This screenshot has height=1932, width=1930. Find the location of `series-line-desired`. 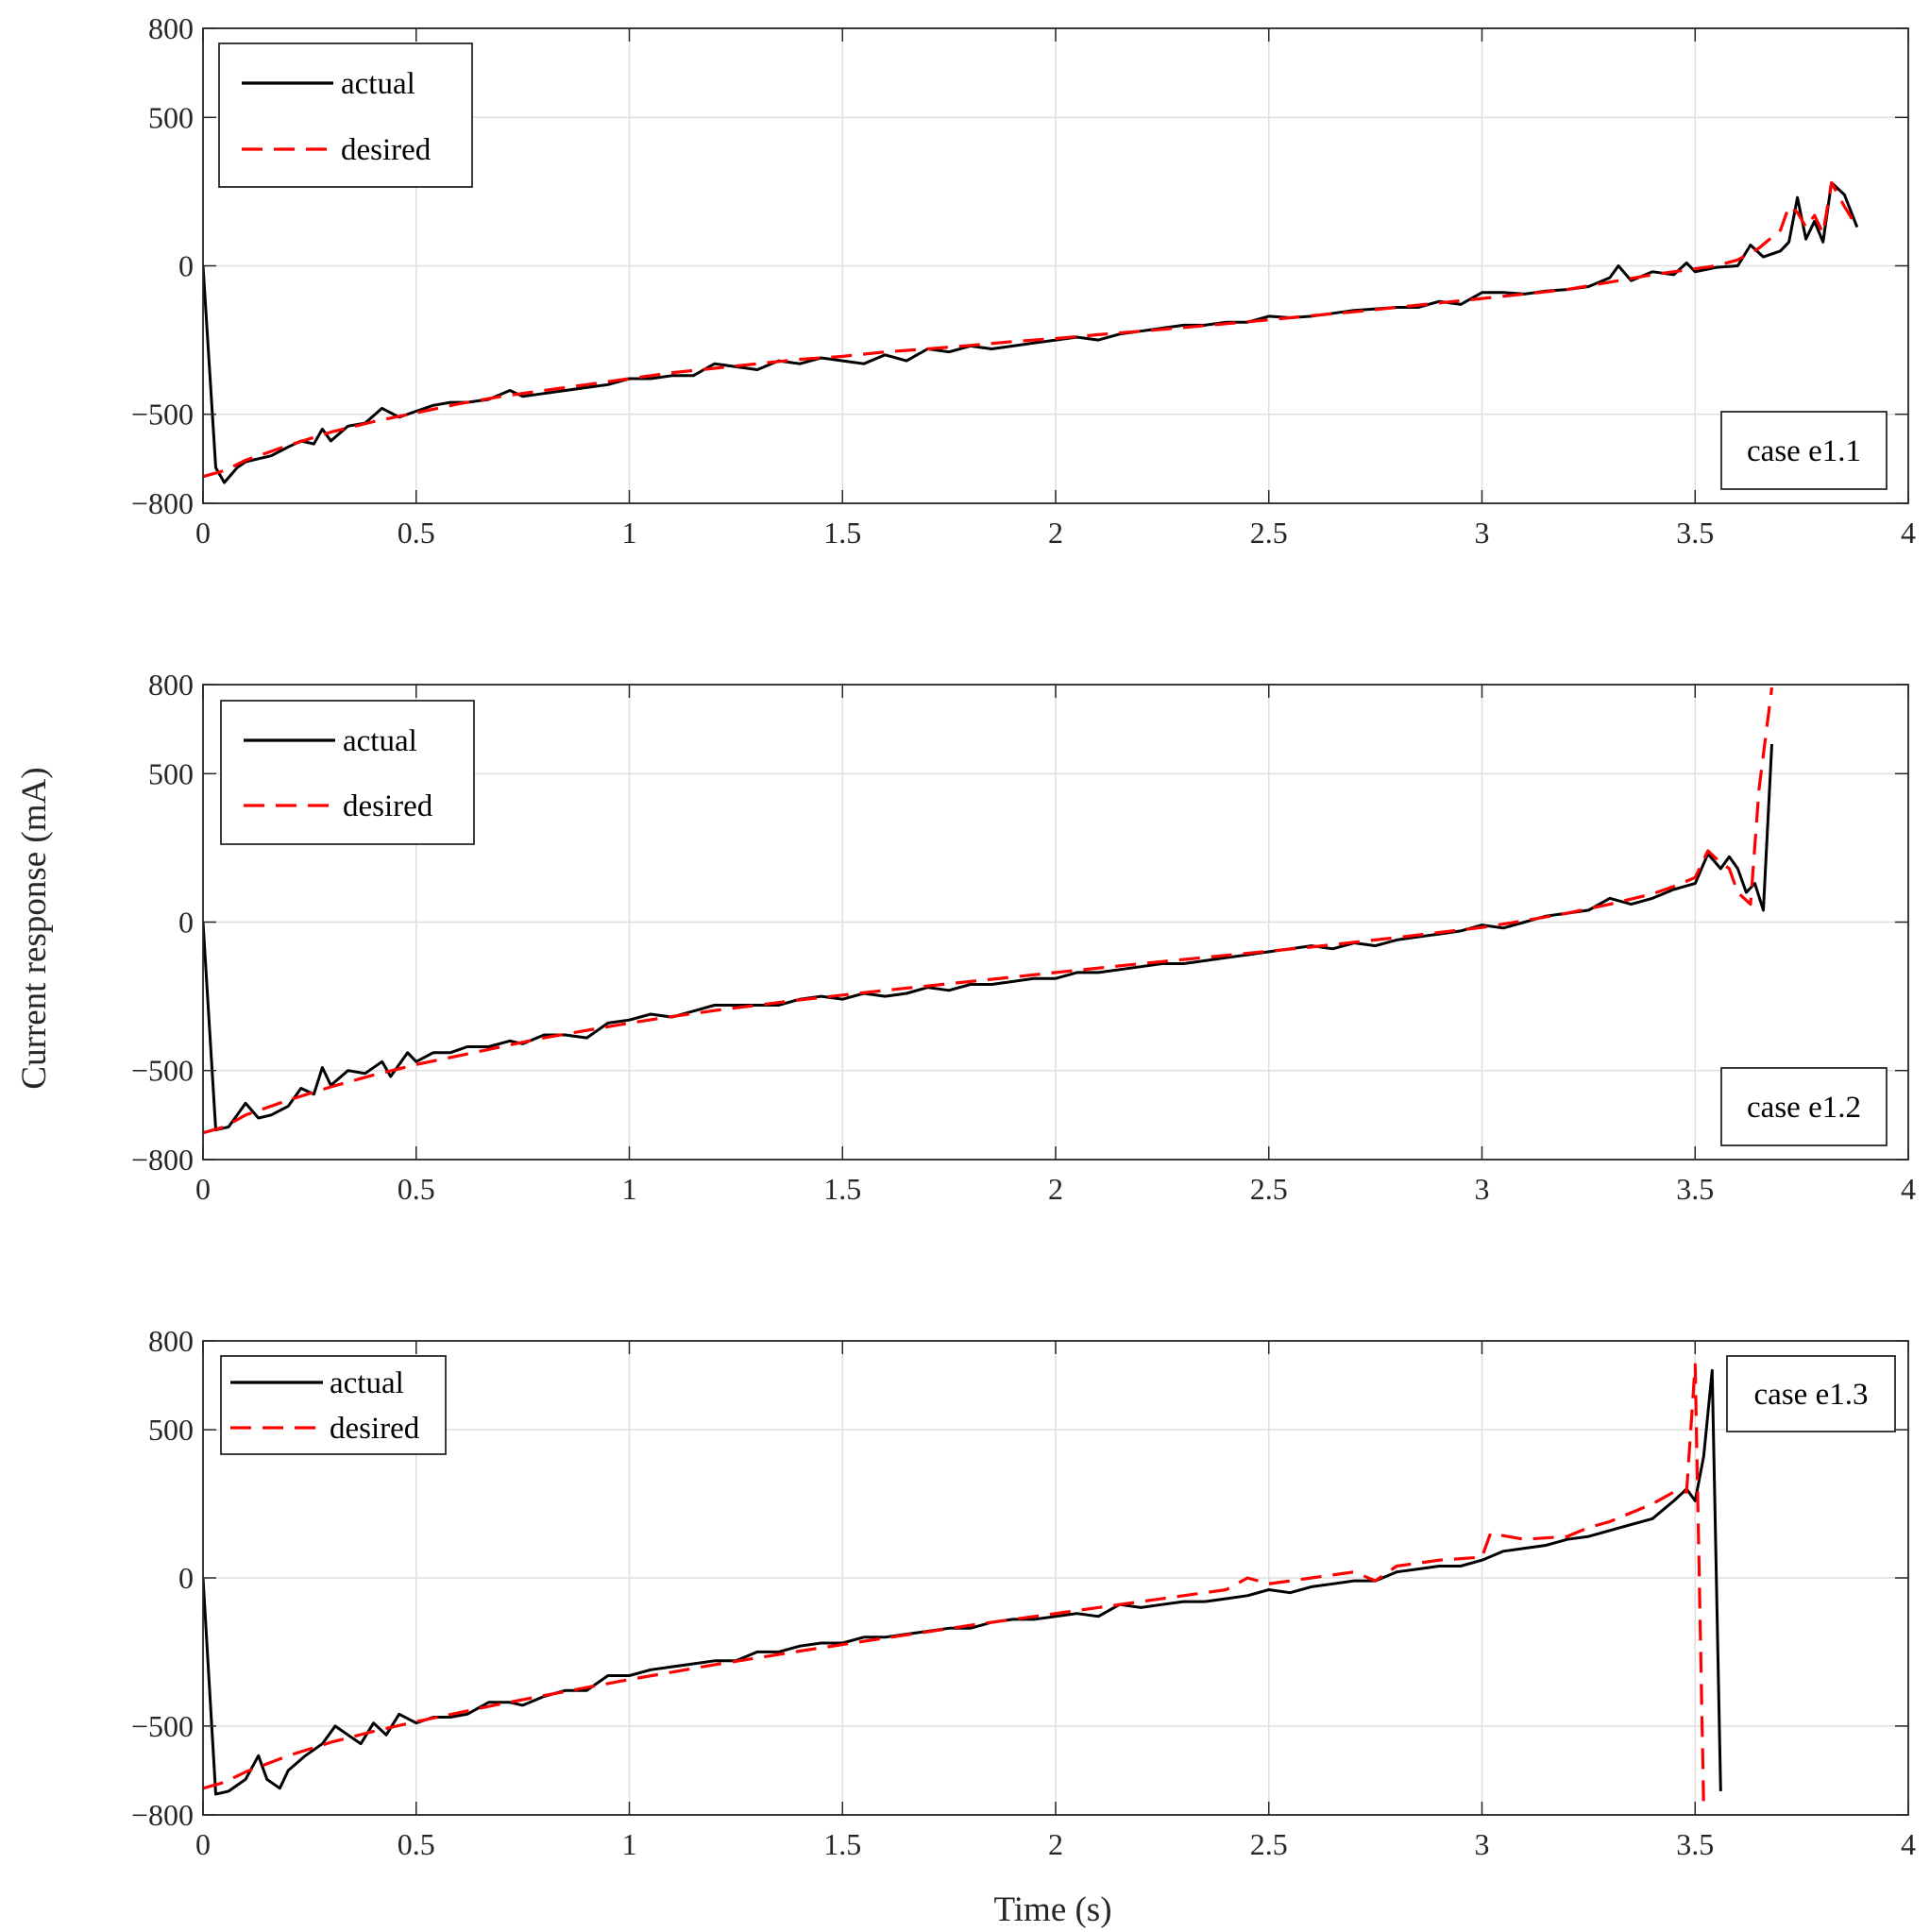

series-line-desired is located at coordinates (1031, 329).